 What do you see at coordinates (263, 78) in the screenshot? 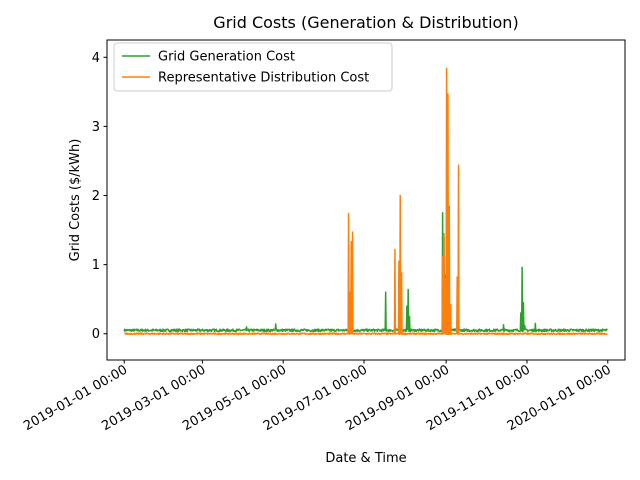
I see `legend-label-distribution: Representative Distribution Cost` at bounding box center [263, 78].